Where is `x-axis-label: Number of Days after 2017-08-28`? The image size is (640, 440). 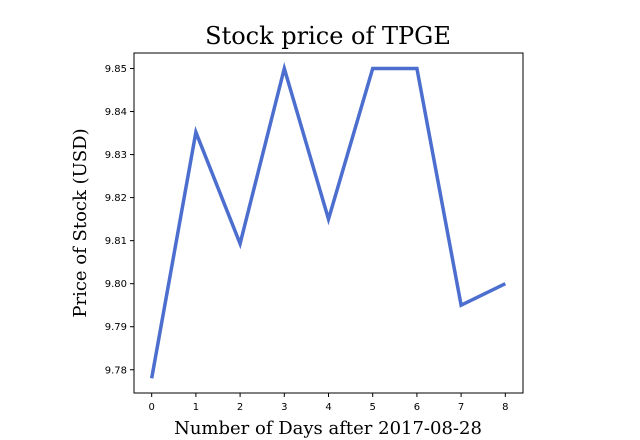
x-axis-label: Number of Days after 2017-08-28 is located at coordinates (328, 428).